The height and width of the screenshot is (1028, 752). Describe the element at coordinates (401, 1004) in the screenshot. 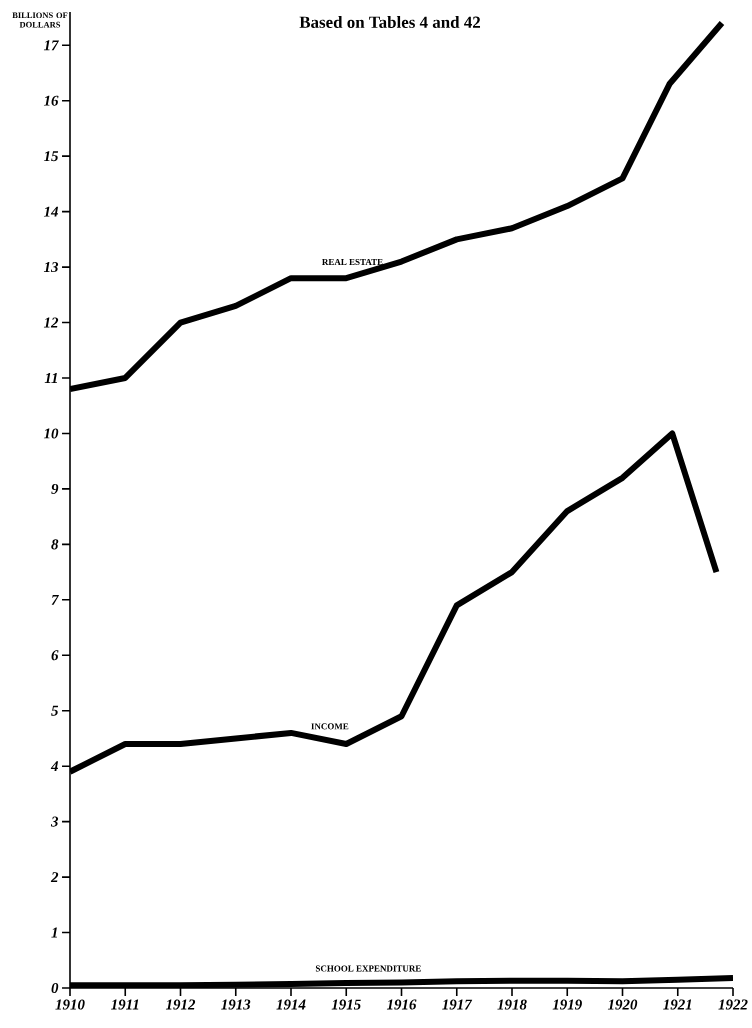

I see `x-tick-label: 1916` at that location.